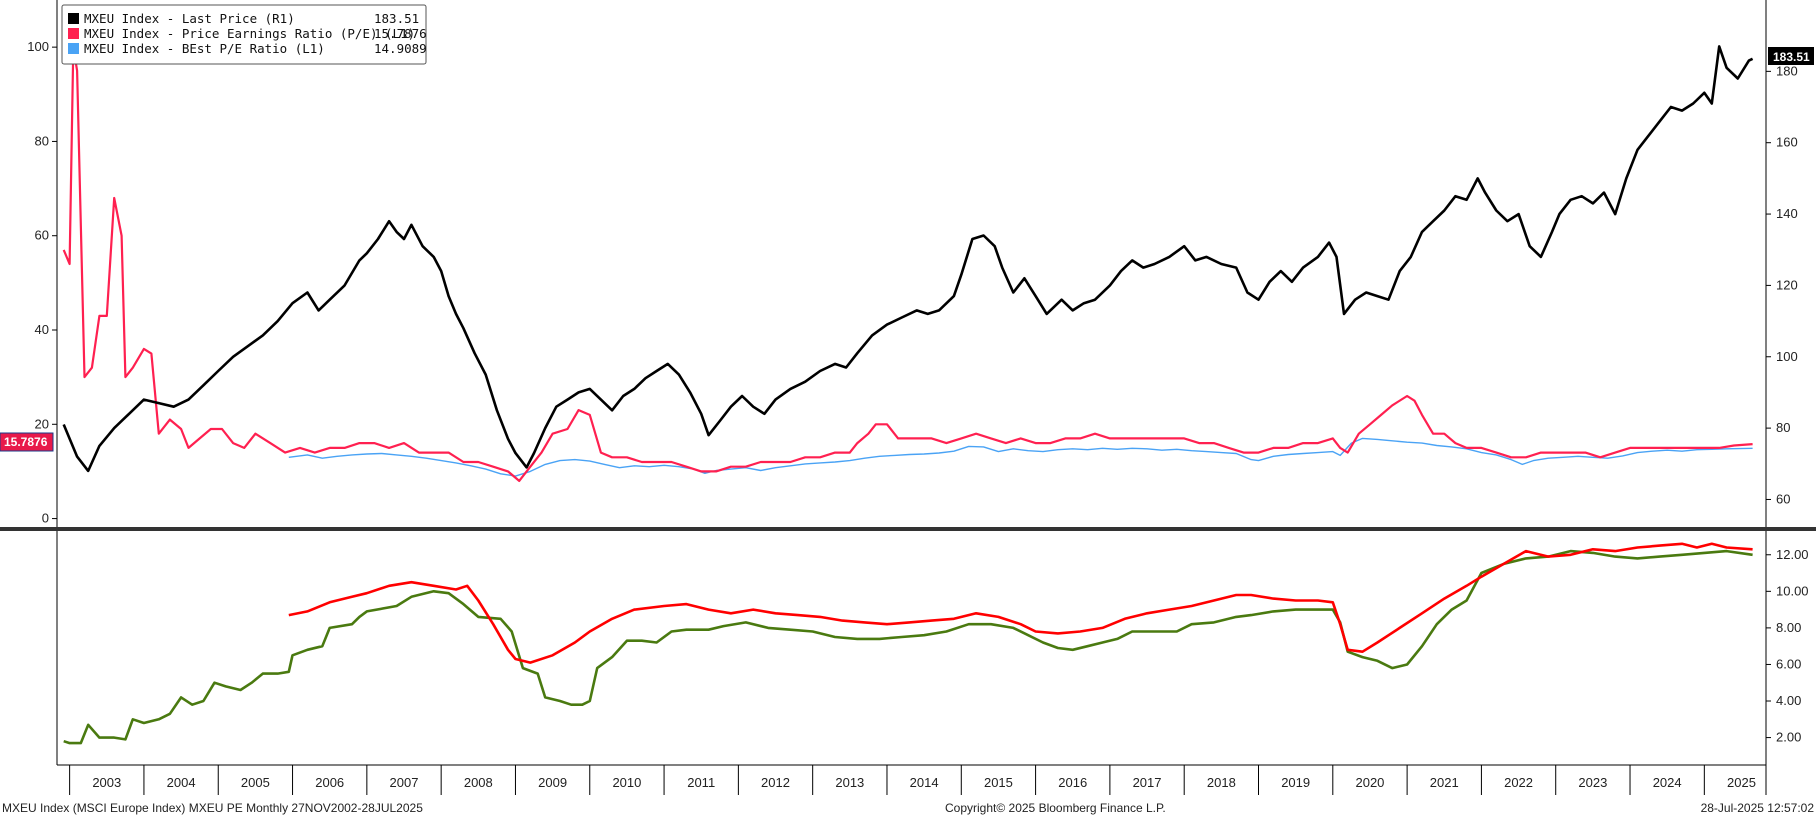 The image size is (1816, 818). What do you see at coordinates (73, 18) in the screenshot?
I see `legend-swatch-price` at bounding box center [73, 18].